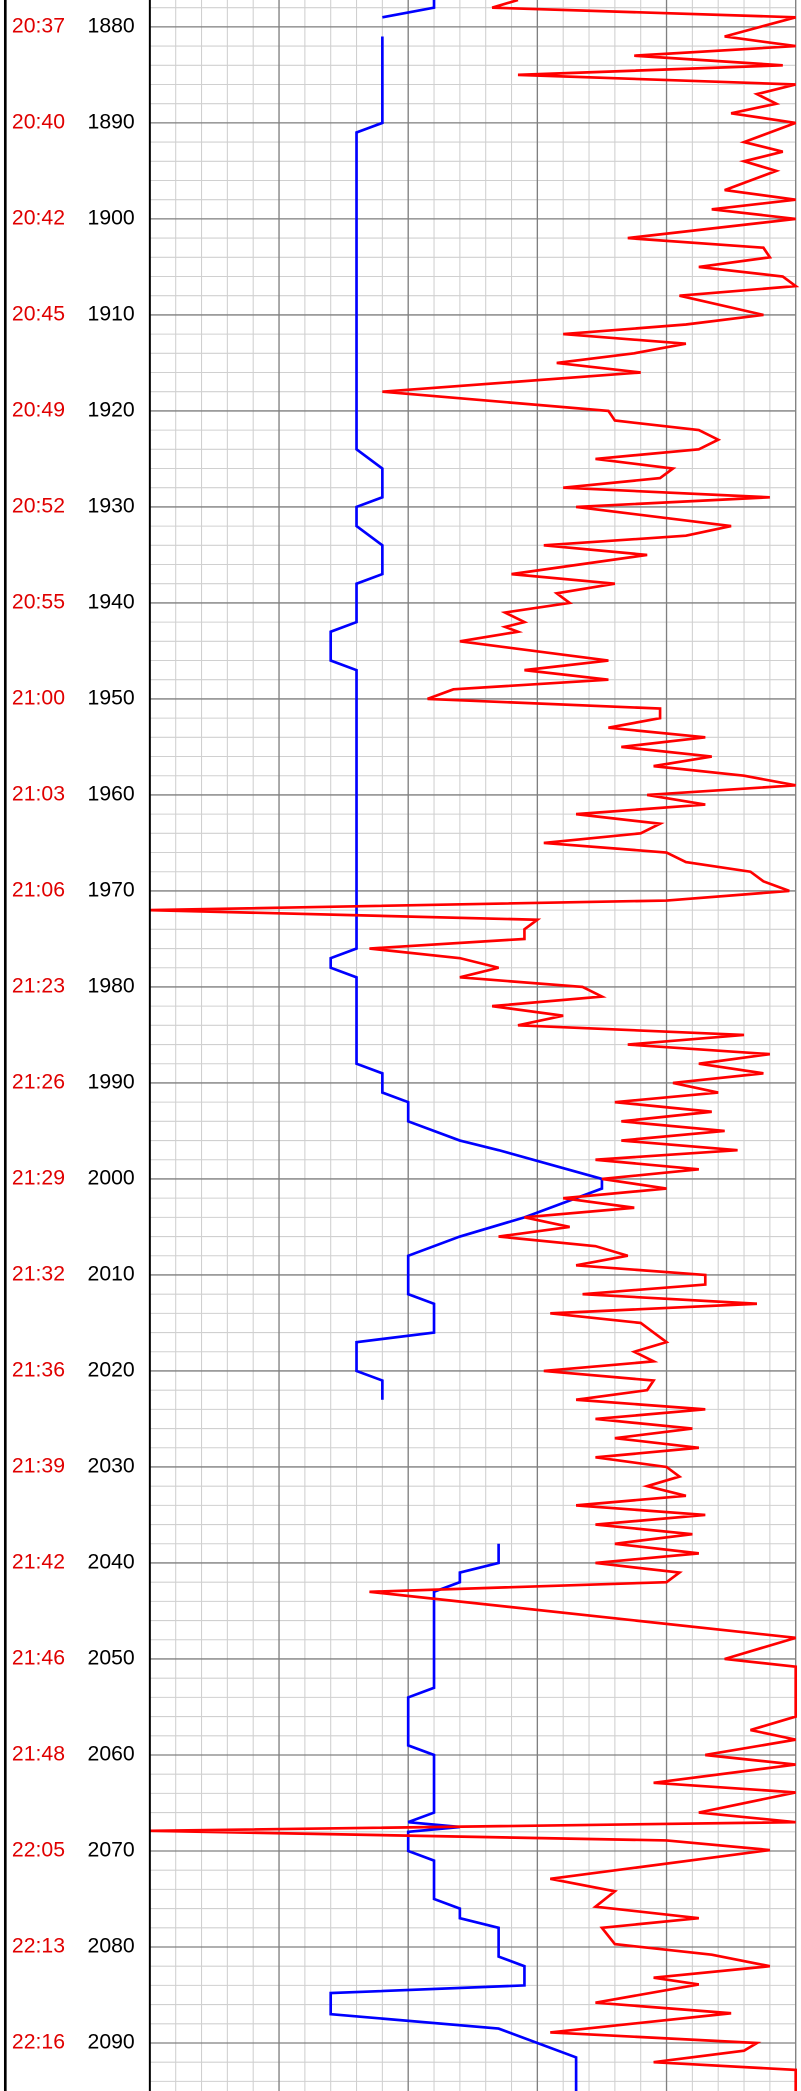  What do you see at coordinates (111, 313) in the screenshot?
I see `depth-label: 1910` at bounding box center [111, 313].